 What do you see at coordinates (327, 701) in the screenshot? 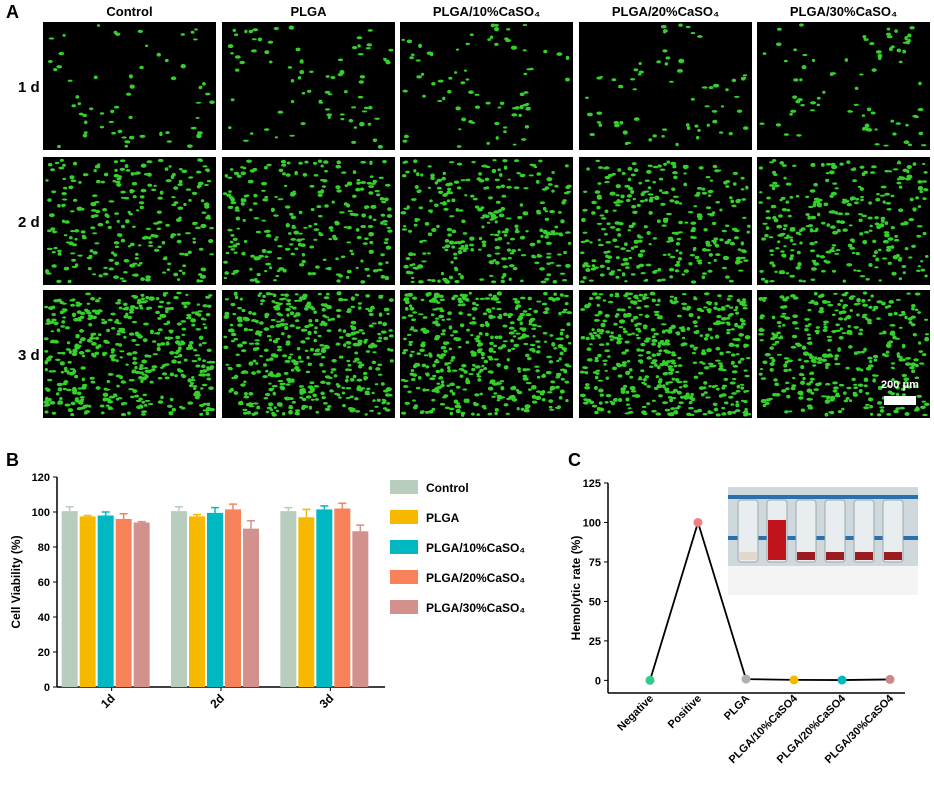
I see `x-tick-label: 3d` at bounding box center [327, 701].